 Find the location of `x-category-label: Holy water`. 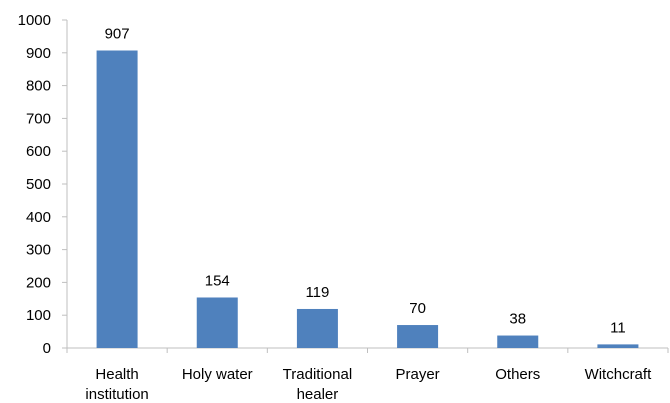

x-category-label: Holy water is located at coordinates (217, 374).